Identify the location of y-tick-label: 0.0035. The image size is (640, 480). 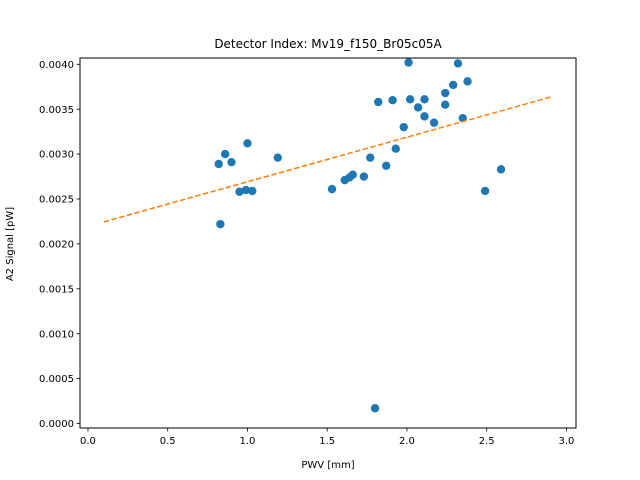
(56, 110).